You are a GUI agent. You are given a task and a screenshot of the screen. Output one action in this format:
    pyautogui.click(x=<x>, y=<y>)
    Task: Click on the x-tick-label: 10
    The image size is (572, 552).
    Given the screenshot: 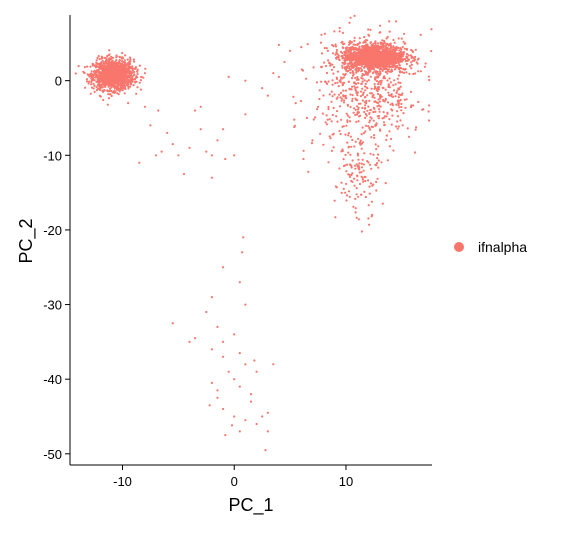 What is the action you would take?
    pyautogui.click(x=346, y=481)
    